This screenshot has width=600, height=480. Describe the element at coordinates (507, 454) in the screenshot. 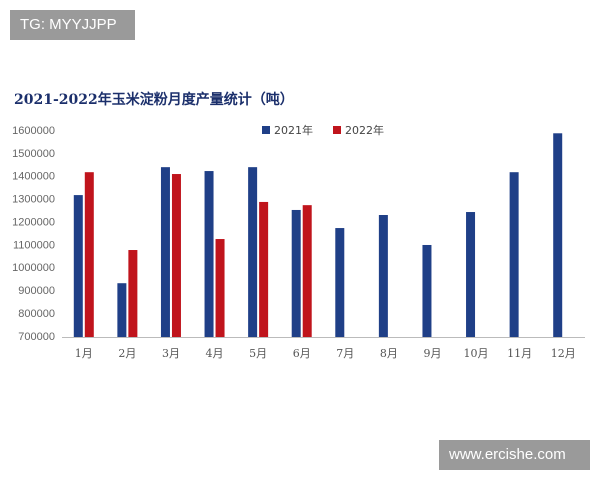

I see `watermark: www.ercishe.com` at that location.